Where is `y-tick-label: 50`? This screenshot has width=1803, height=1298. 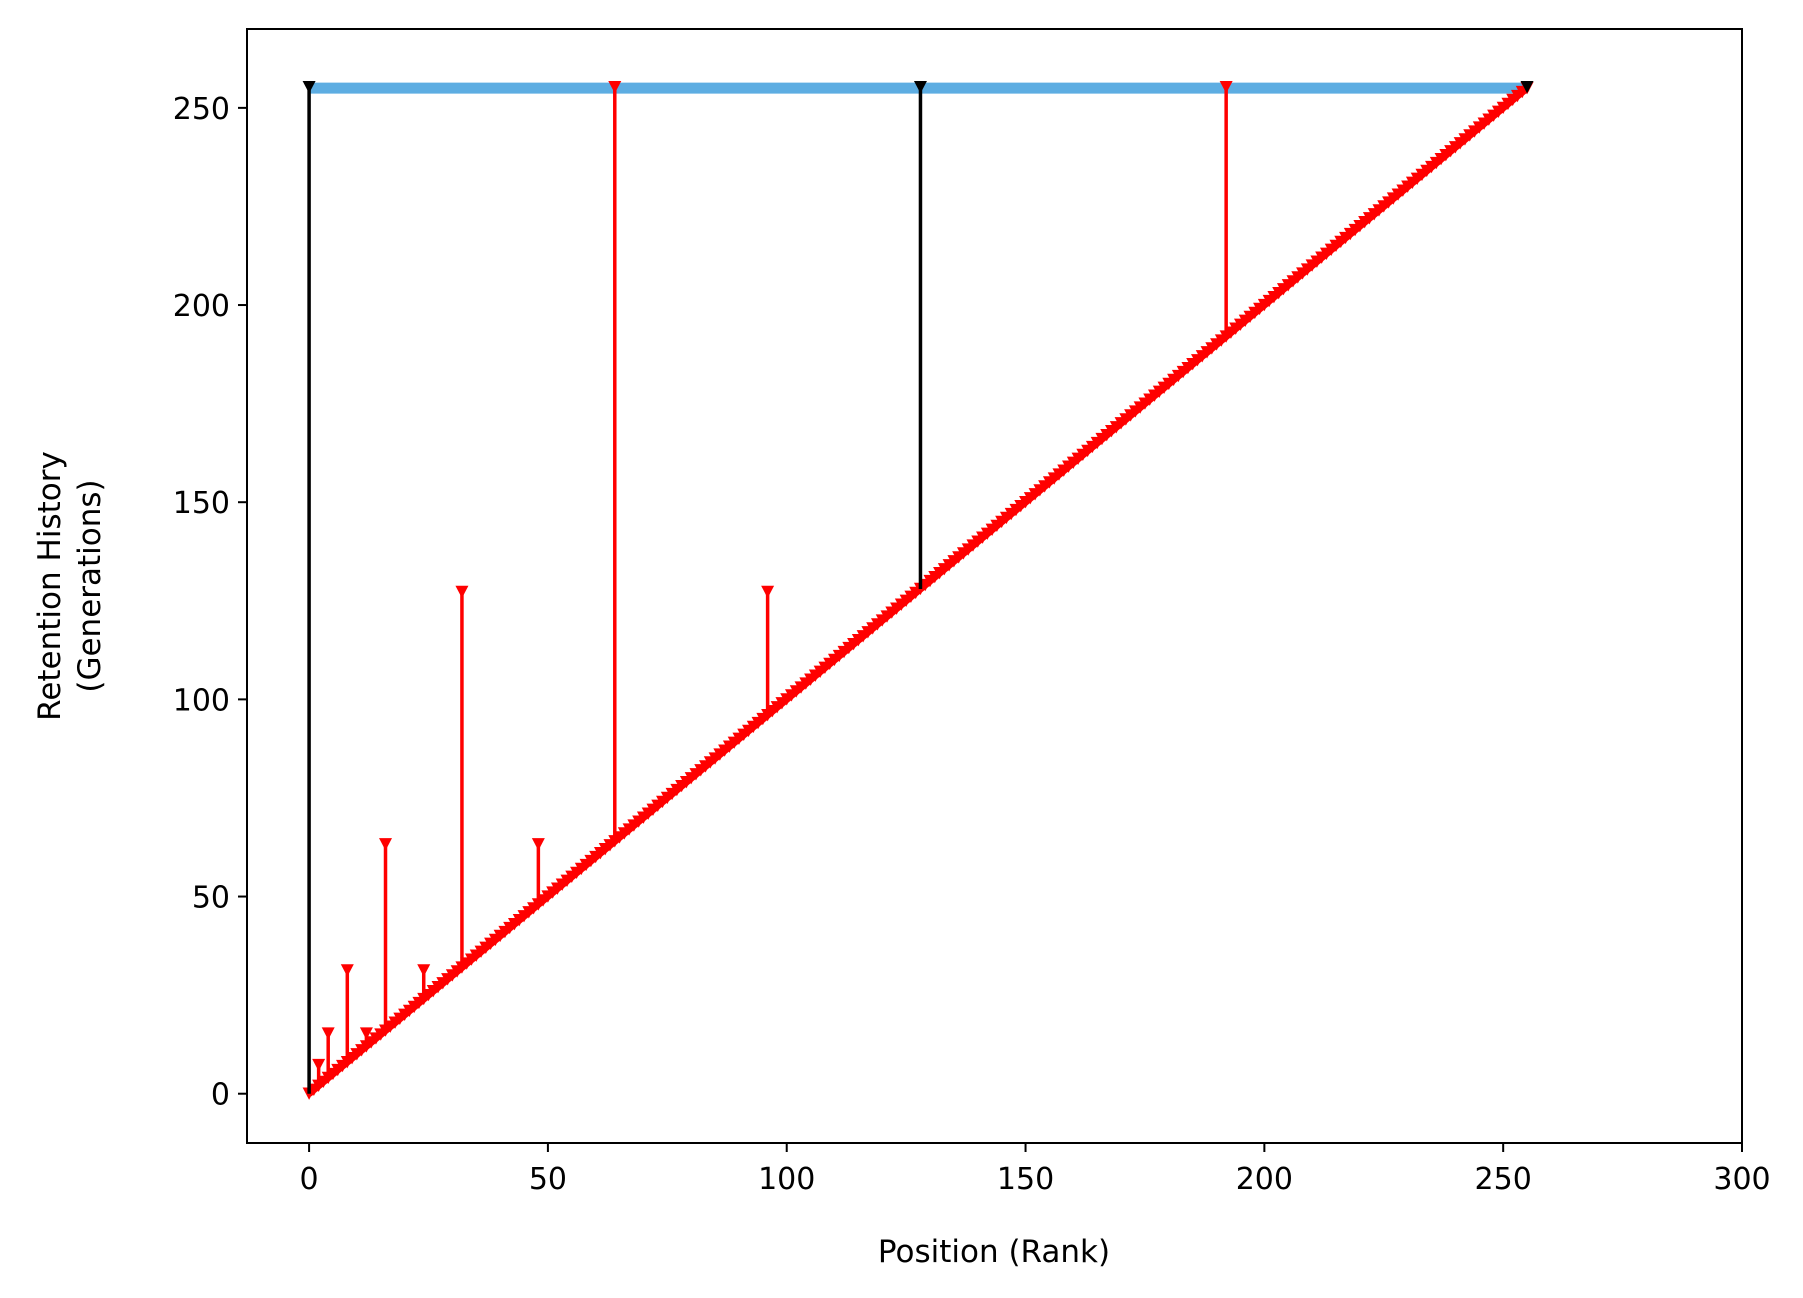
y-tick-label: 50 is located at coordinates (211, 898).